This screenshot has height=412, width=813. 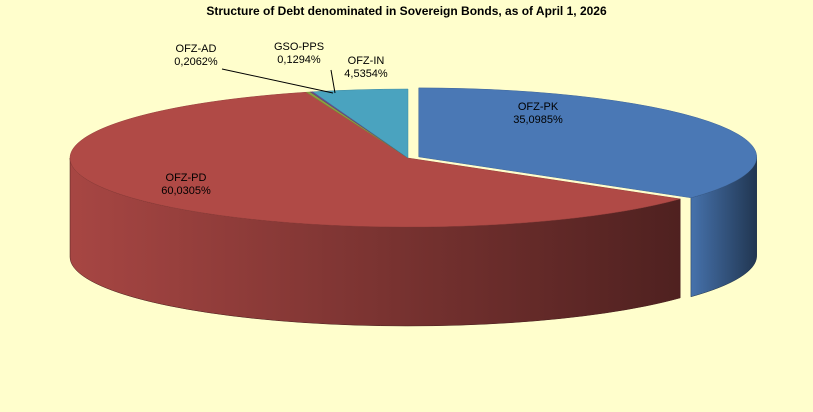 I want to click on slice-name-label: OFZ-IN, so click(x=366, y=61).